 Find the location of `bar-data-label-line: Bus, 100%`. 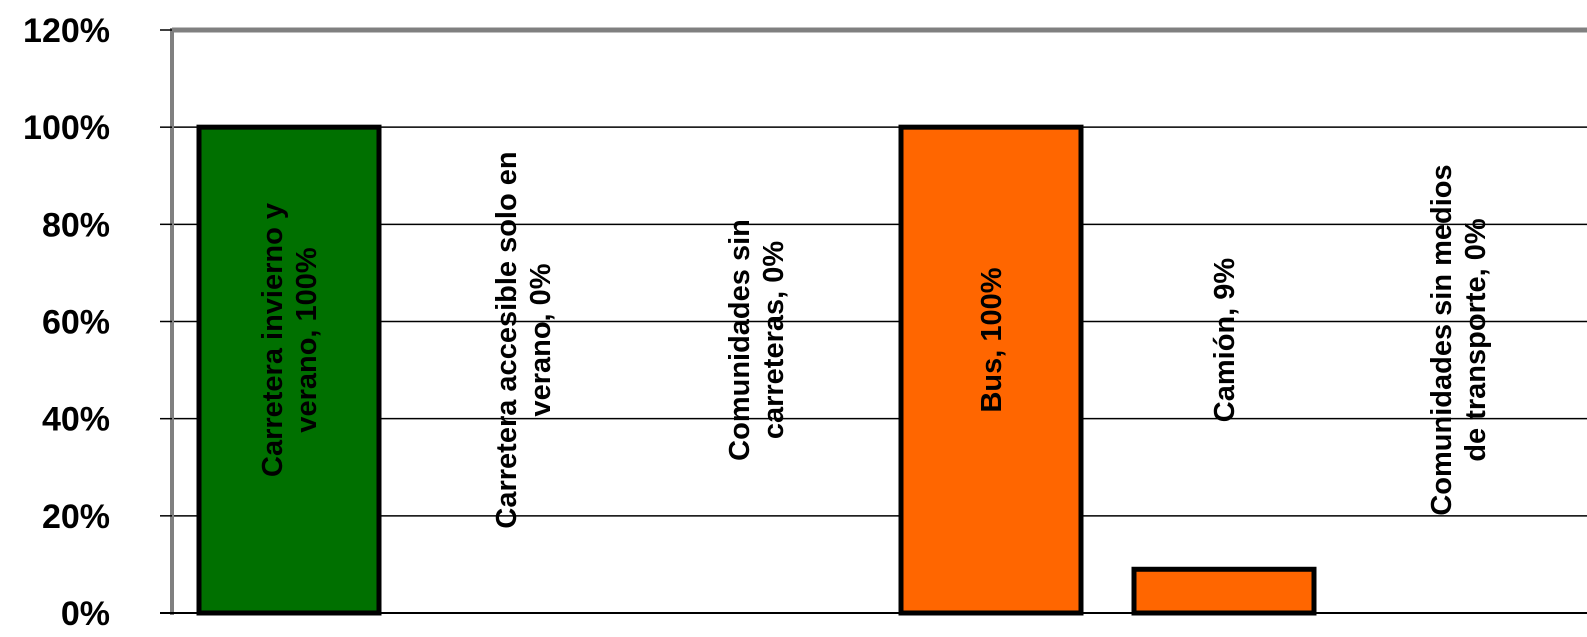

bar-data-label-line: Bus, 100% is located at coordinates (992, 339).